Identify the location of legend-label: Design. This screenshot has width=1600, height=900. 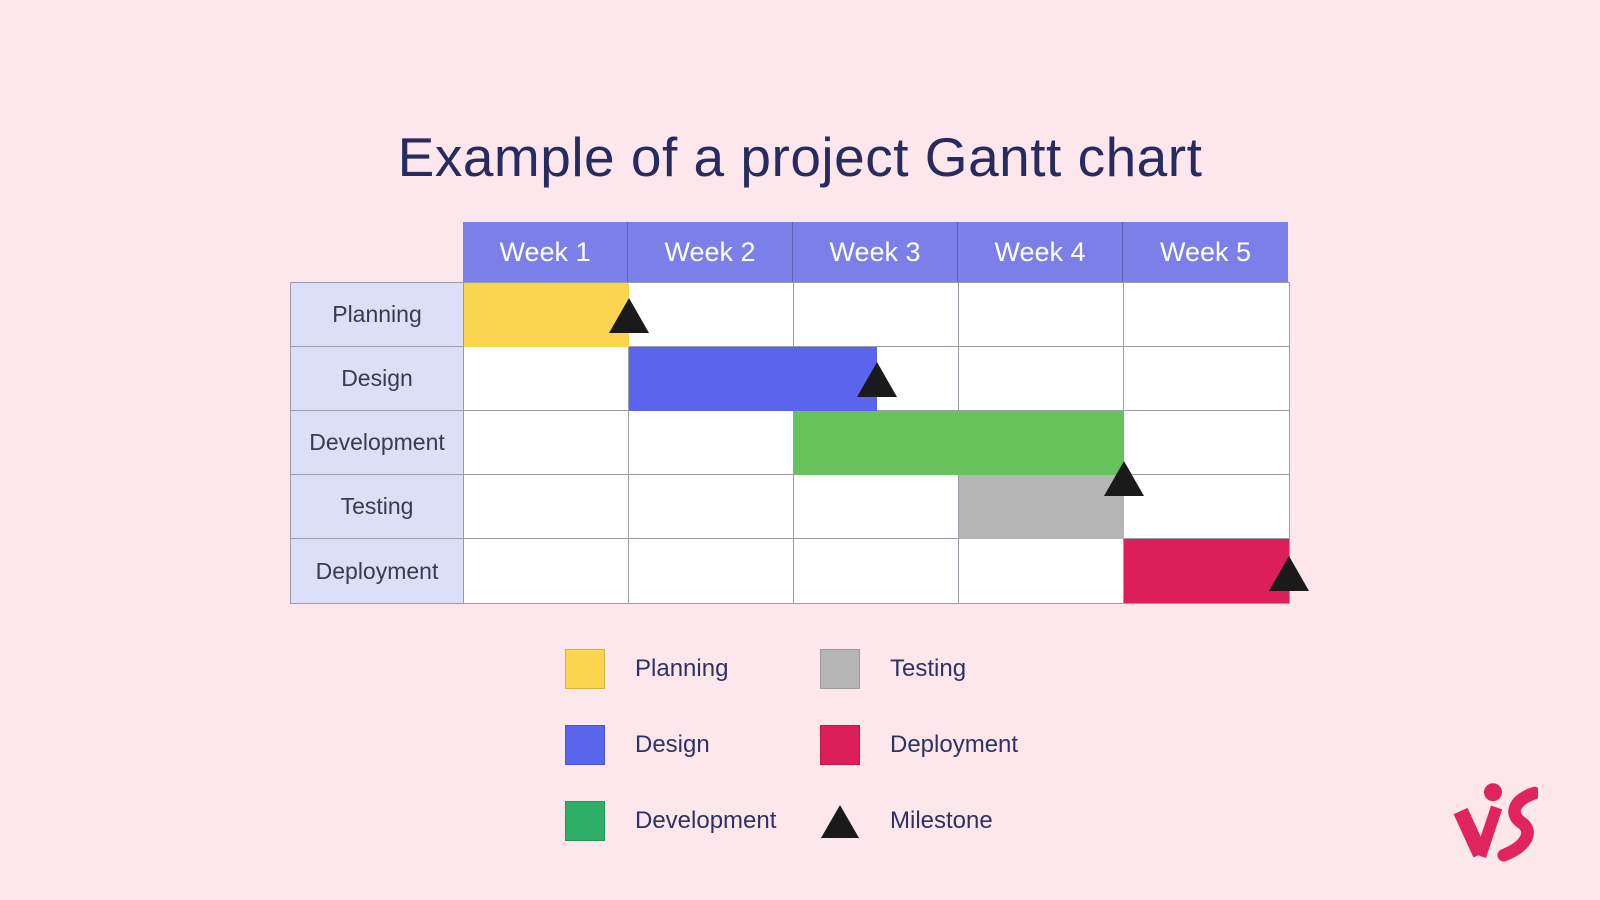
(672, 744).